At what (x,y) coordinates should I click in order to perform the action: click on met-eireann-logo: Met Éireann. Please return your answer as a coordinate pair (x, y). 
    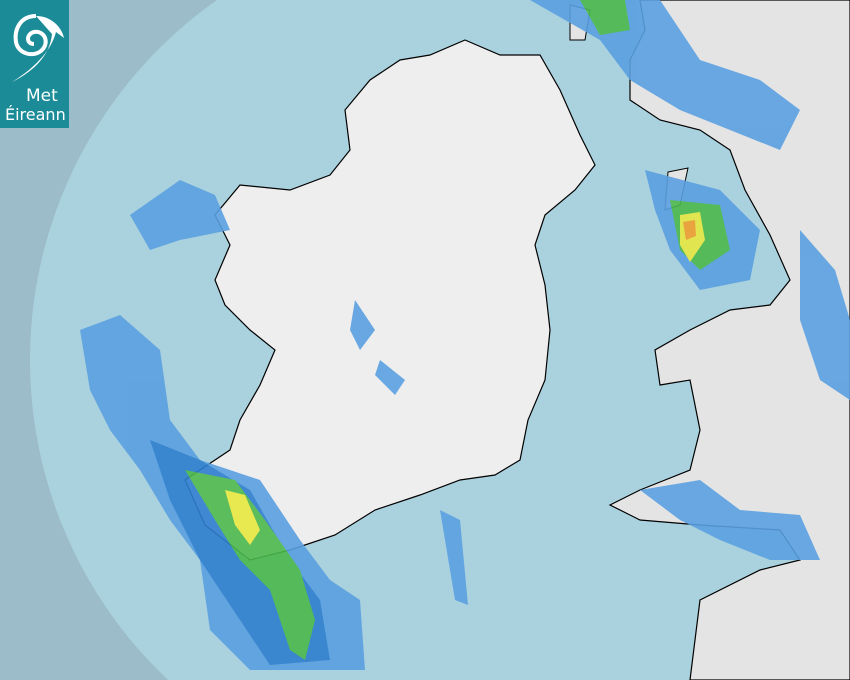
    Looking at the image, I should click on (34, 64).